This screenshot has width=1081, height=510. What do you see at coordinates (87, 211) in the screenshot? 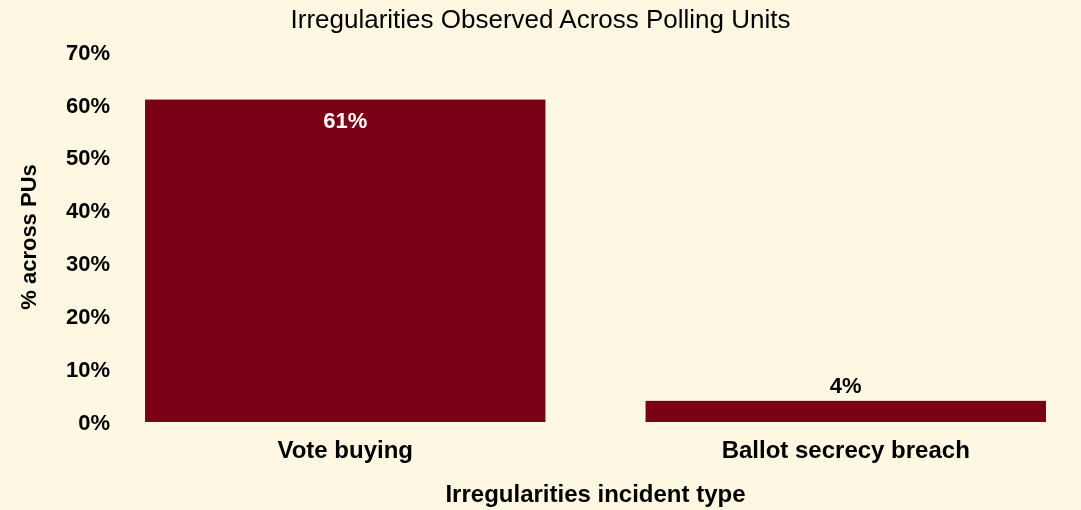
I see `y-tick-label: 40%` at bounding box center [87, 211].